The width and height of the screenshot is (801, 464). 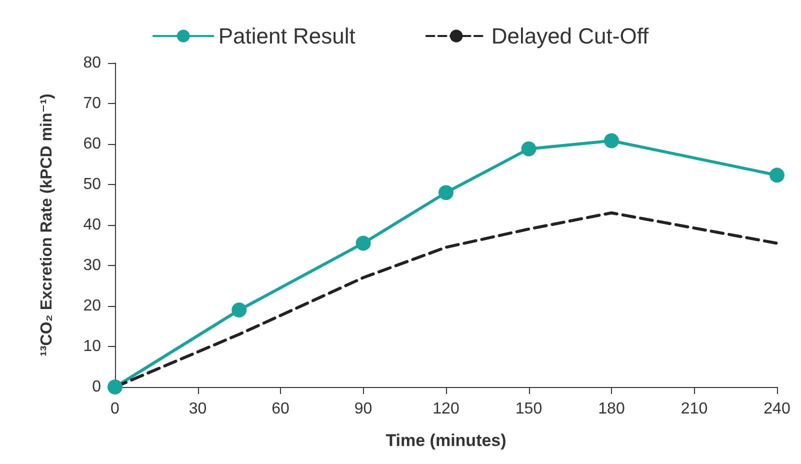 What do you see at coordinates (92, 265) in the screenshot?
I see `y-tick-label: 30` at bounding box center [92, 265].